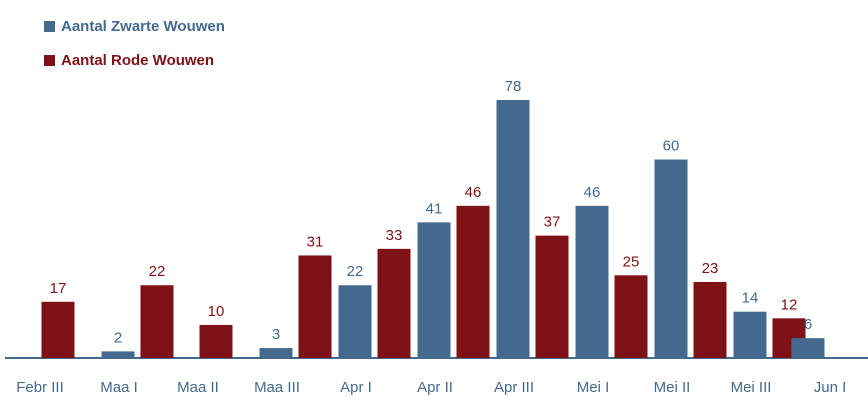 This screenshot has width=868, height=403. Describe the element at coordinates (710, 268) in the screenshot. I see `data-label-rode-8: 23` at that location.